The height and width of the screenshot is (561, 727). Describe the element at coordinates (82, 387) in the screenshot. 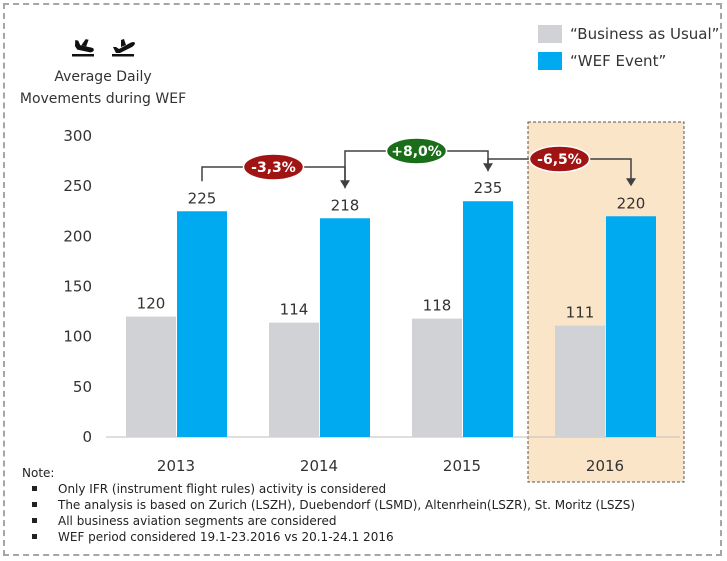

I see `y-tick-label: 50` at that location.